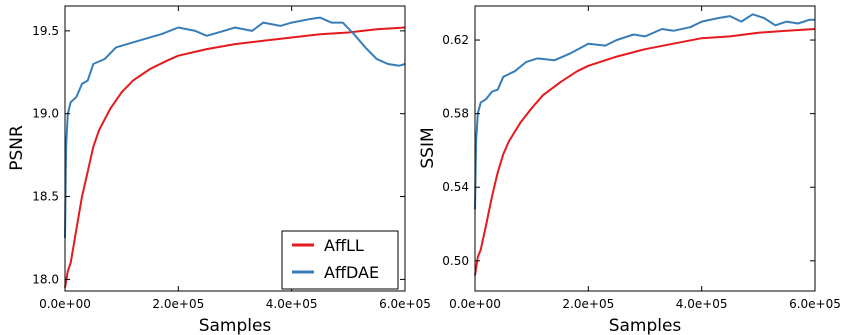 This screenshot has height=335, width=847. Describe the element at coordinates (455, 187) in the screenshot. I see `ssim-y-tick-label: 0.54` at that location.